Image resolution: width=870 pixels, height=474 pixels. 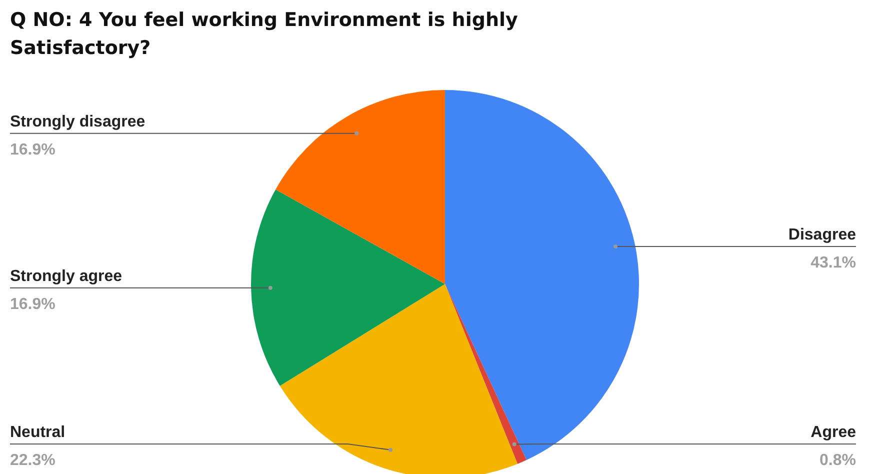 What do you see at coordinates (833, 432) in the screenshot?
I see `slice-label: Agree` at bounding box center [833, 432].